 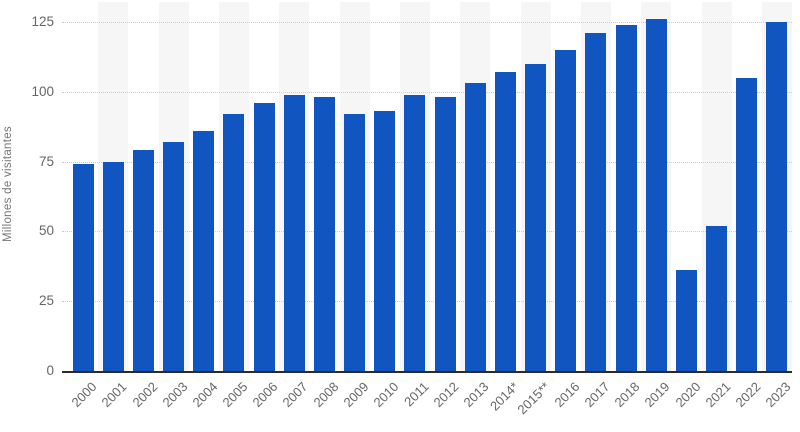 I want to click on x-axis-tick-label: 2001, so click(x=114, y=395).